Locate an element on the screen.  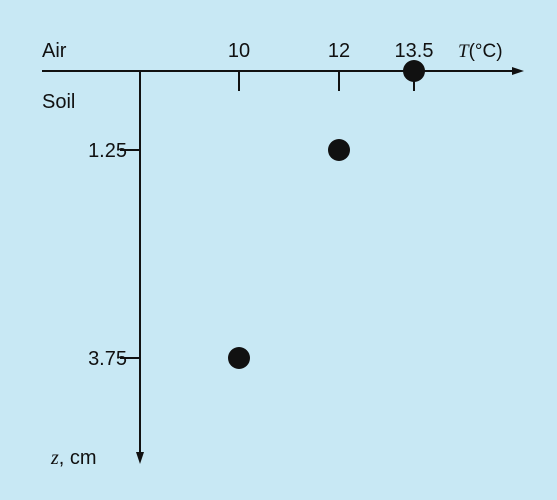
y-axis-ticks: 1.25 3.75 is located at coordinates (114, 255).